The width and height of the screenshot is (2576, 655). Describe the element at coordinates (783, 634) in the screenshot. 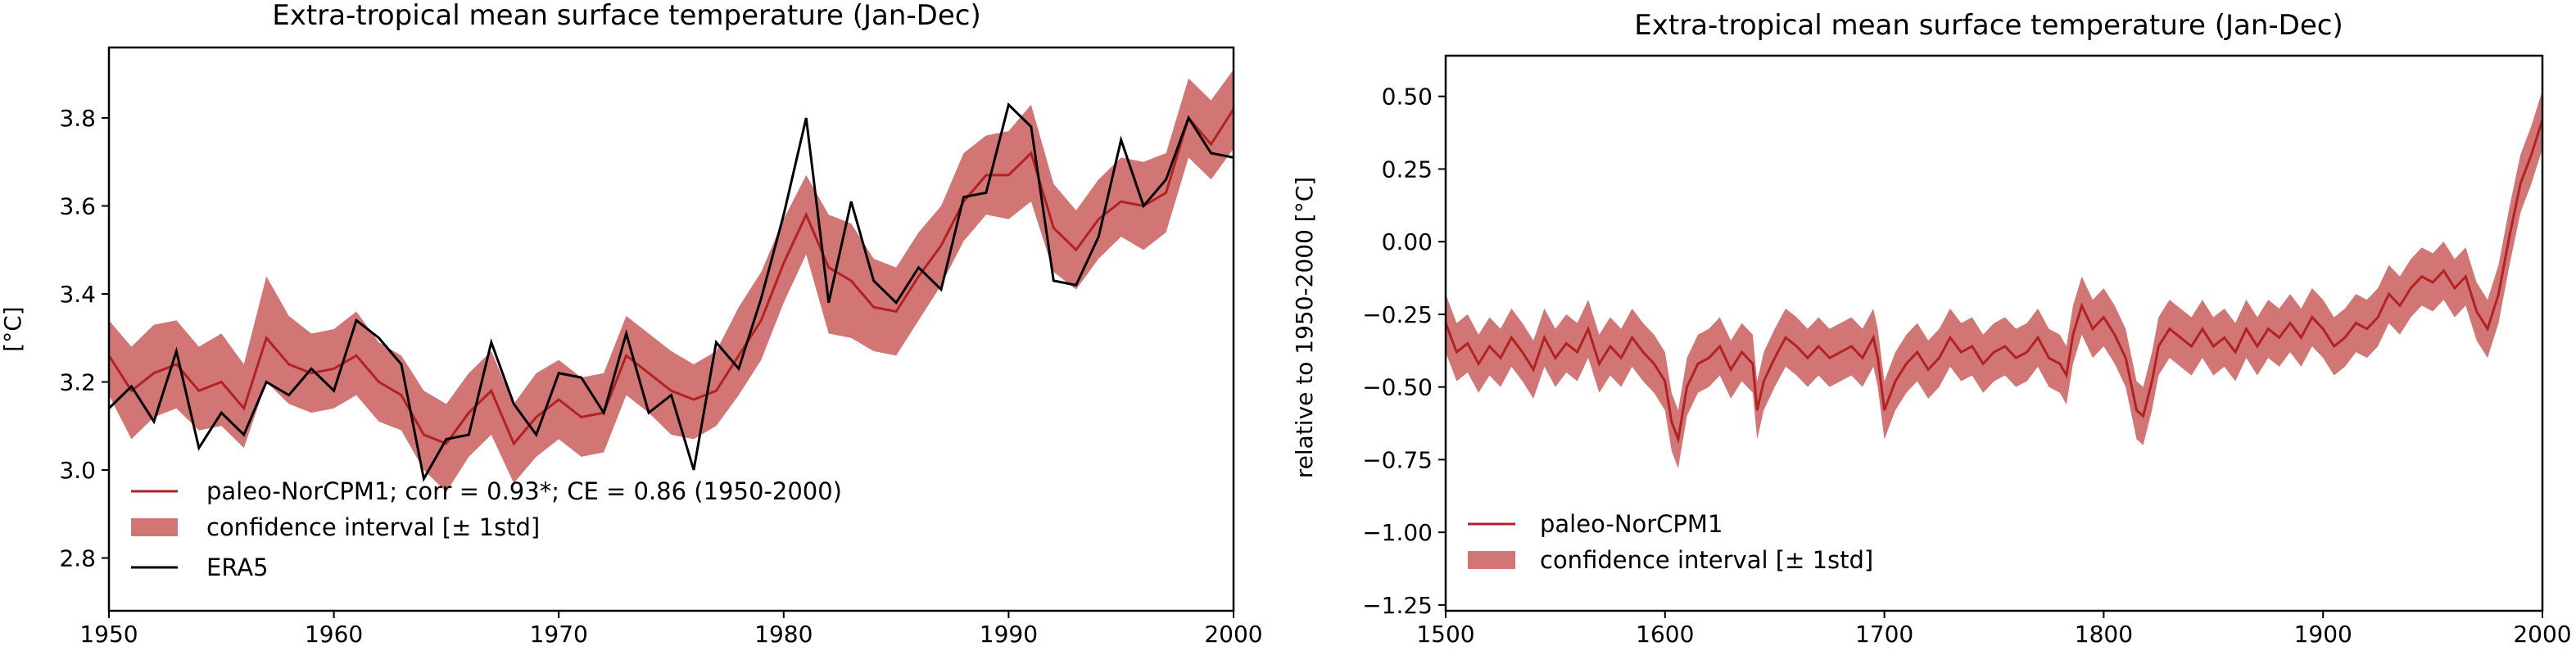

I see `left-x-tick-label: 1980` at that location.